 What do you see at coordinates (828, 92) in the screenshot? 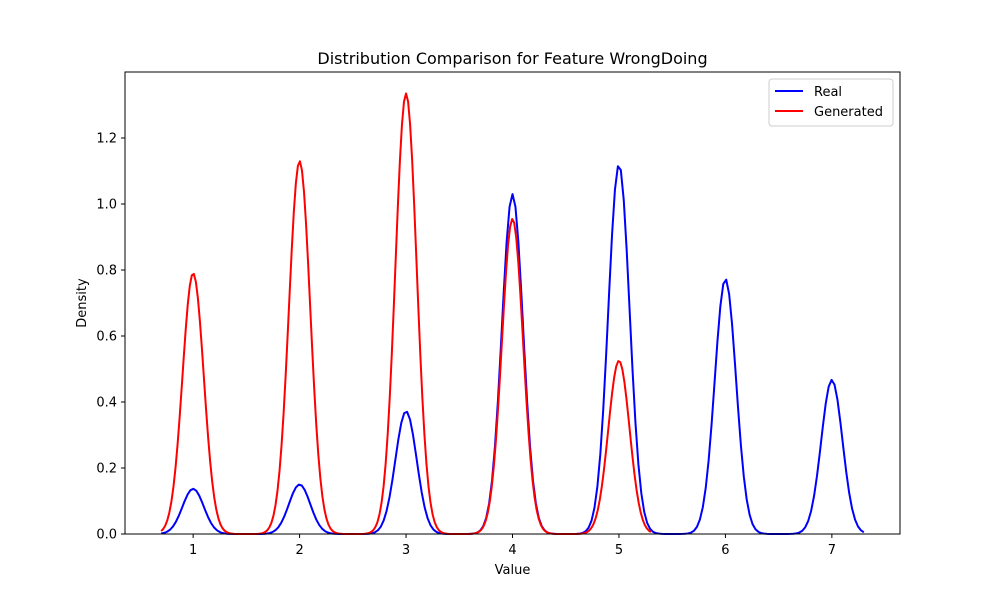
I see `legend-label-real: Real` at bounding box center [828, 92].